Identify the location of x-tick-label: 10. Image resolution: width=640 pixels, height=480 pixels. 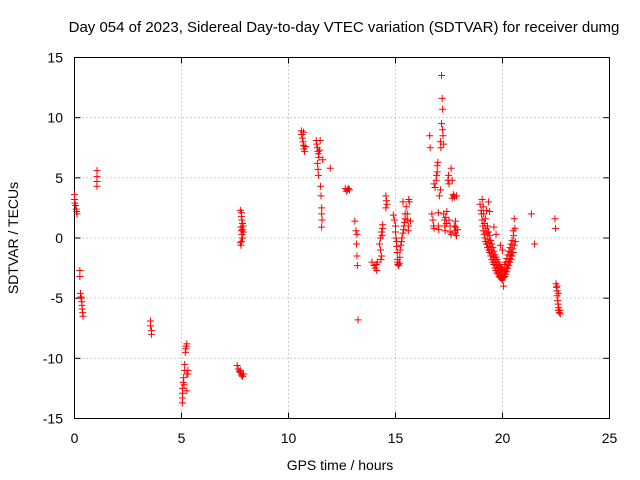
(289, 438).